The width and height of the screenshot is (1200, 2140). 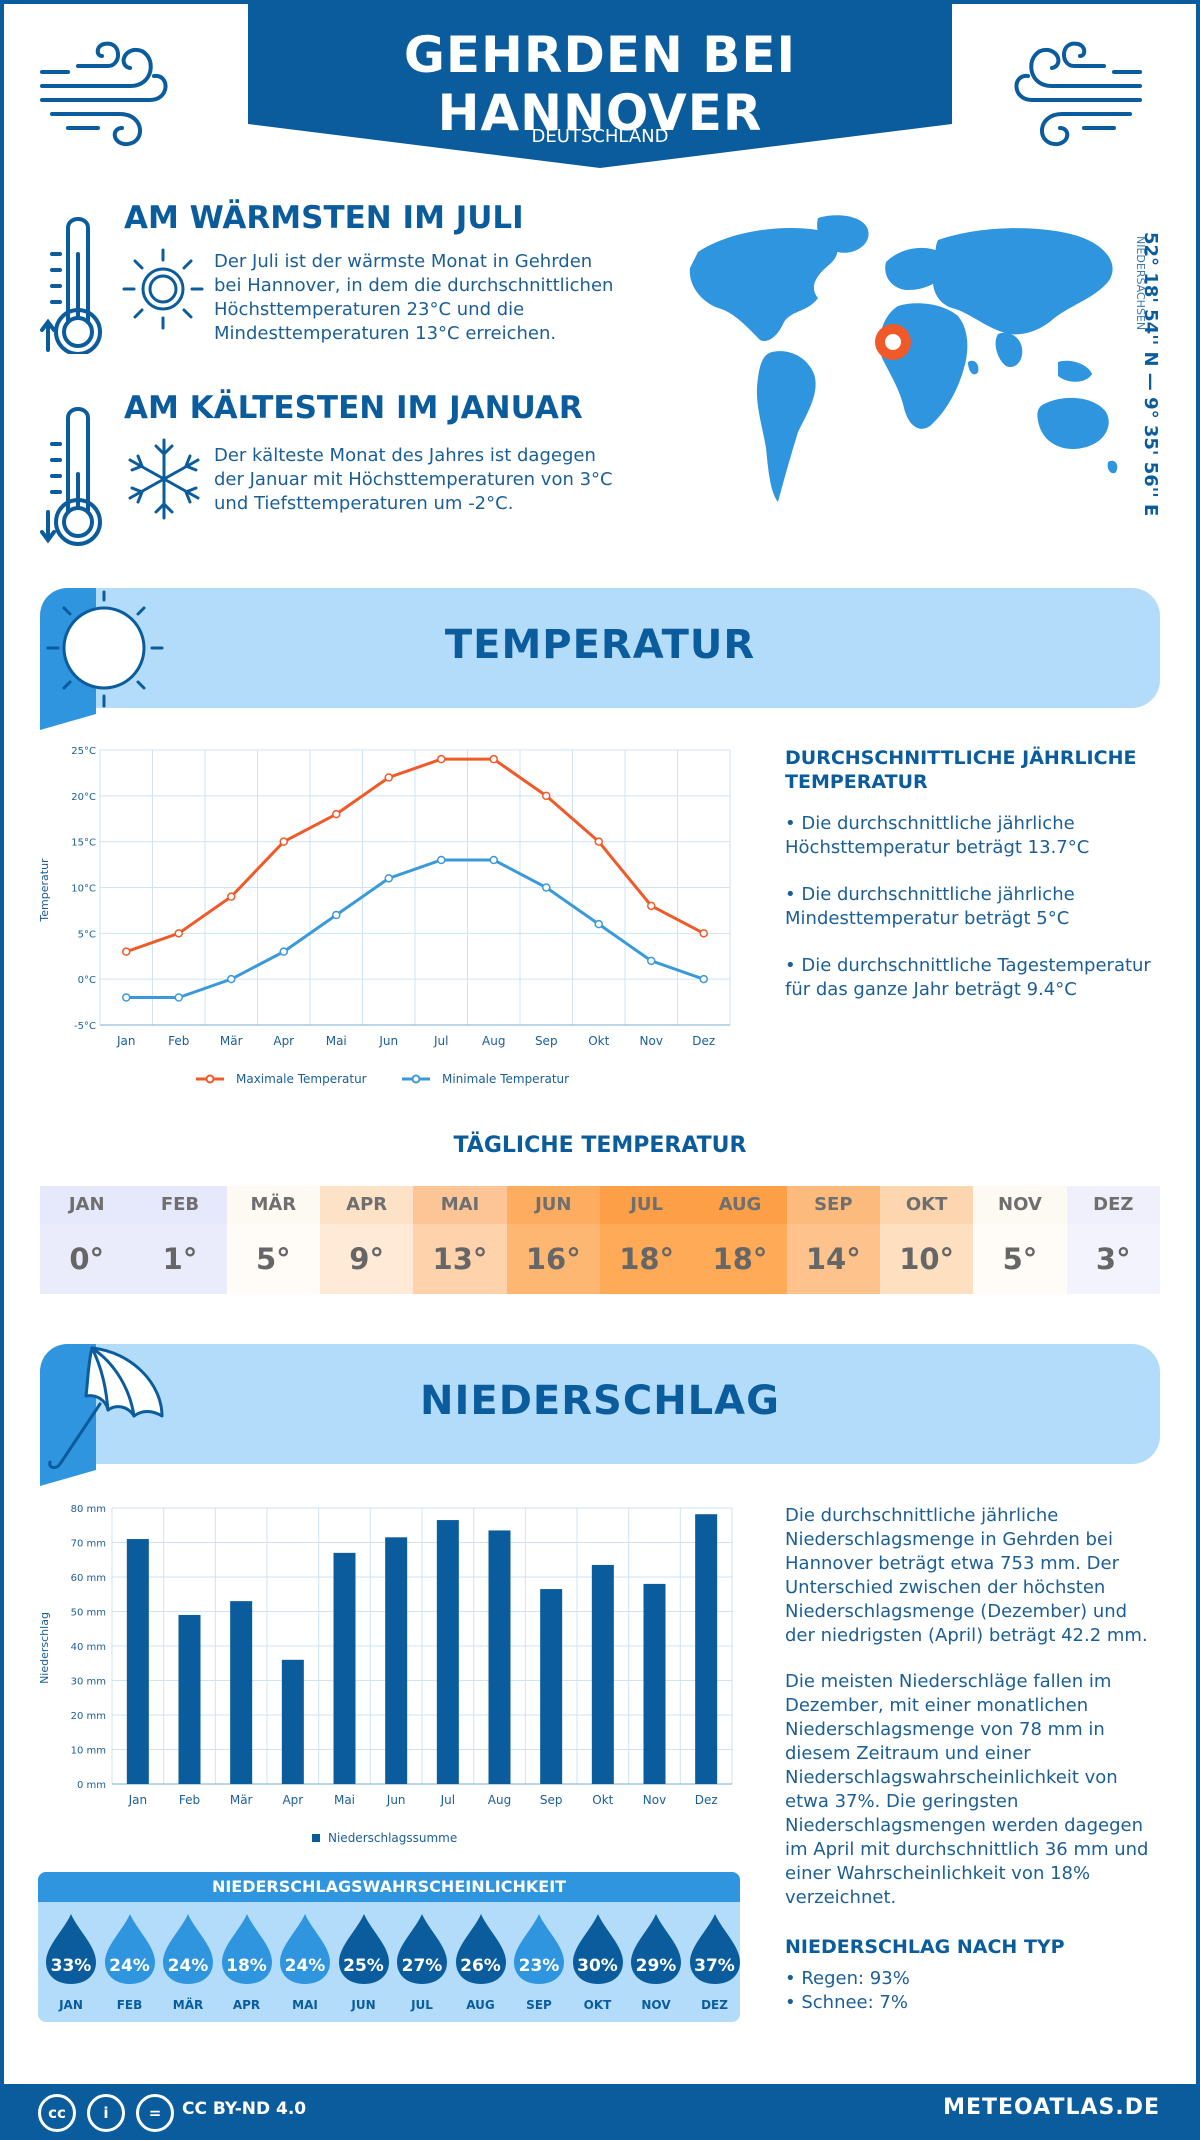 What do you see at coordinates (846, 2002) in the screenshot?
I see `precip-type-snow: • Schnee: 7%` at bounding box center [846, 2002].